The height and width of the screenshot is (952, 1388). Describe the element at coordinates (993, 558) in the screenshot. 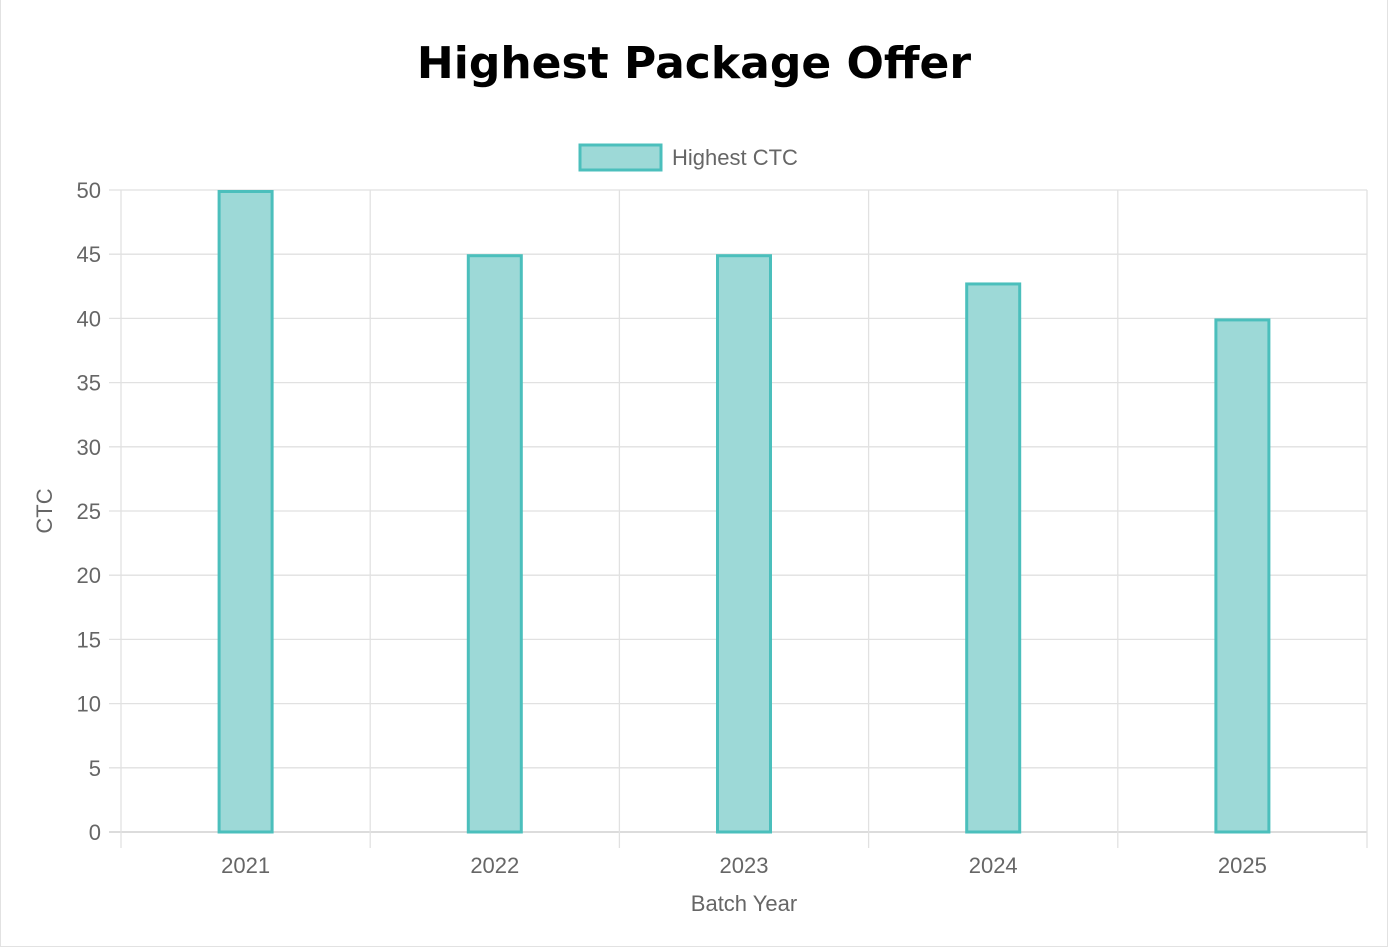

I see `bar-2024` at that location.